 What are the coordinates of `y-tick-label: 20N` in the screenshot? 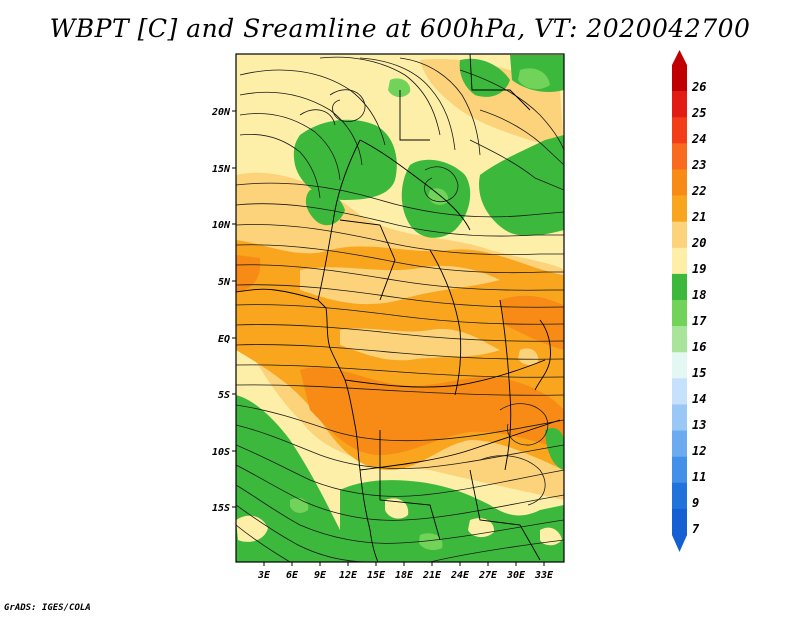 It's located at (221, 112).